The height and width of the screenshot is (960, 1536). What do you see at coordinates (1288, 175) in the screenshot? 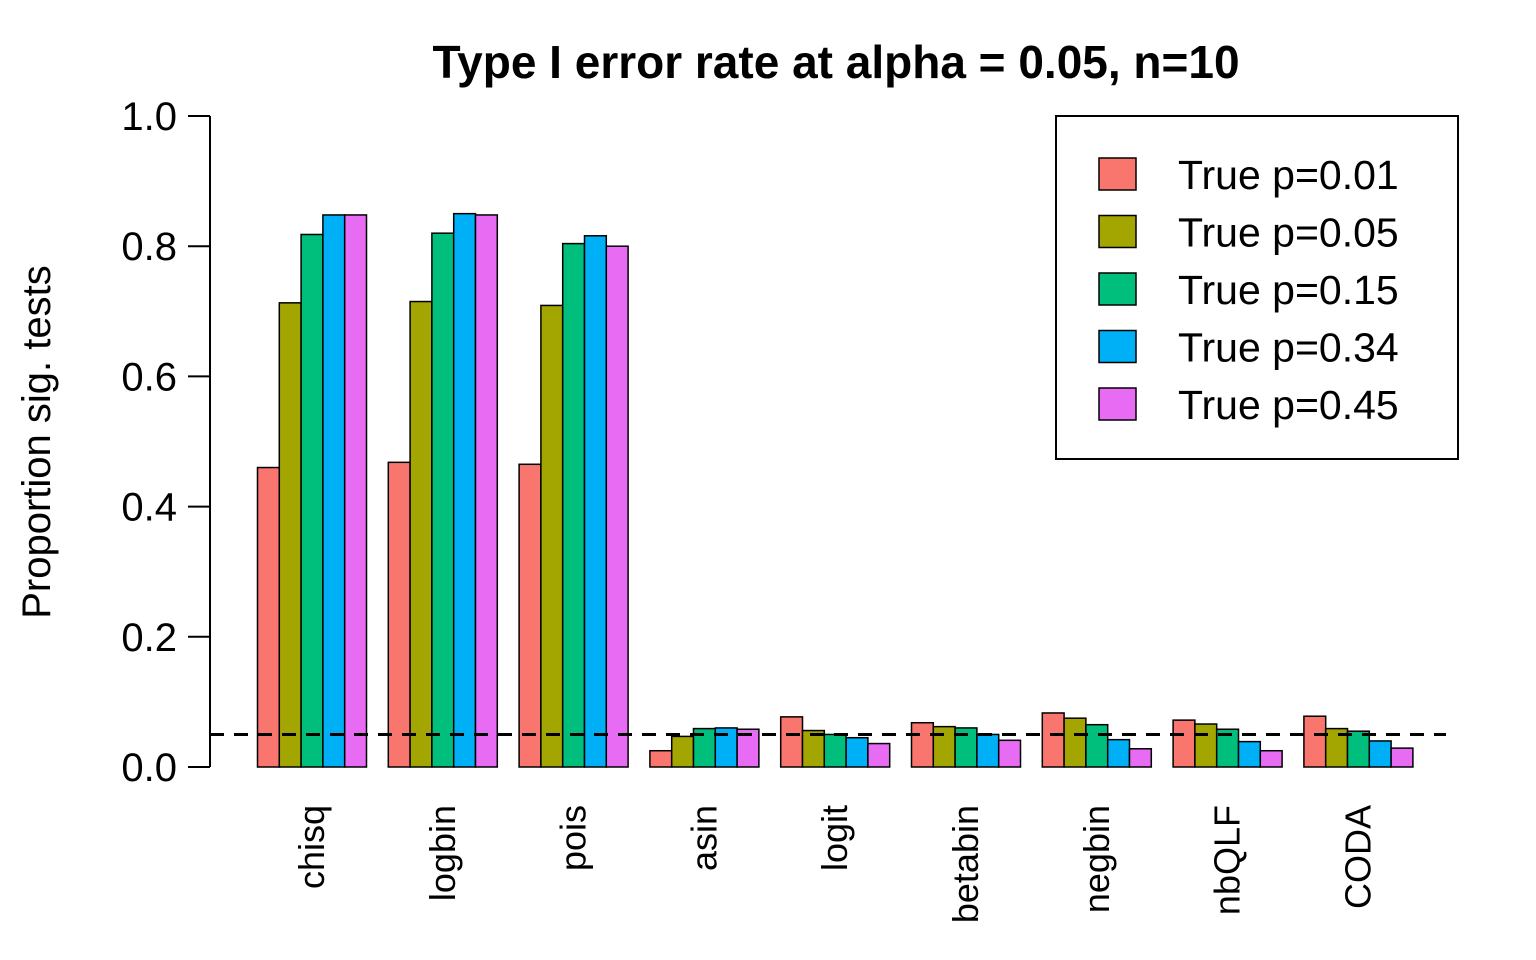
I see `legend-label-1: True p=0.01` at bounding box center [1288, 175].